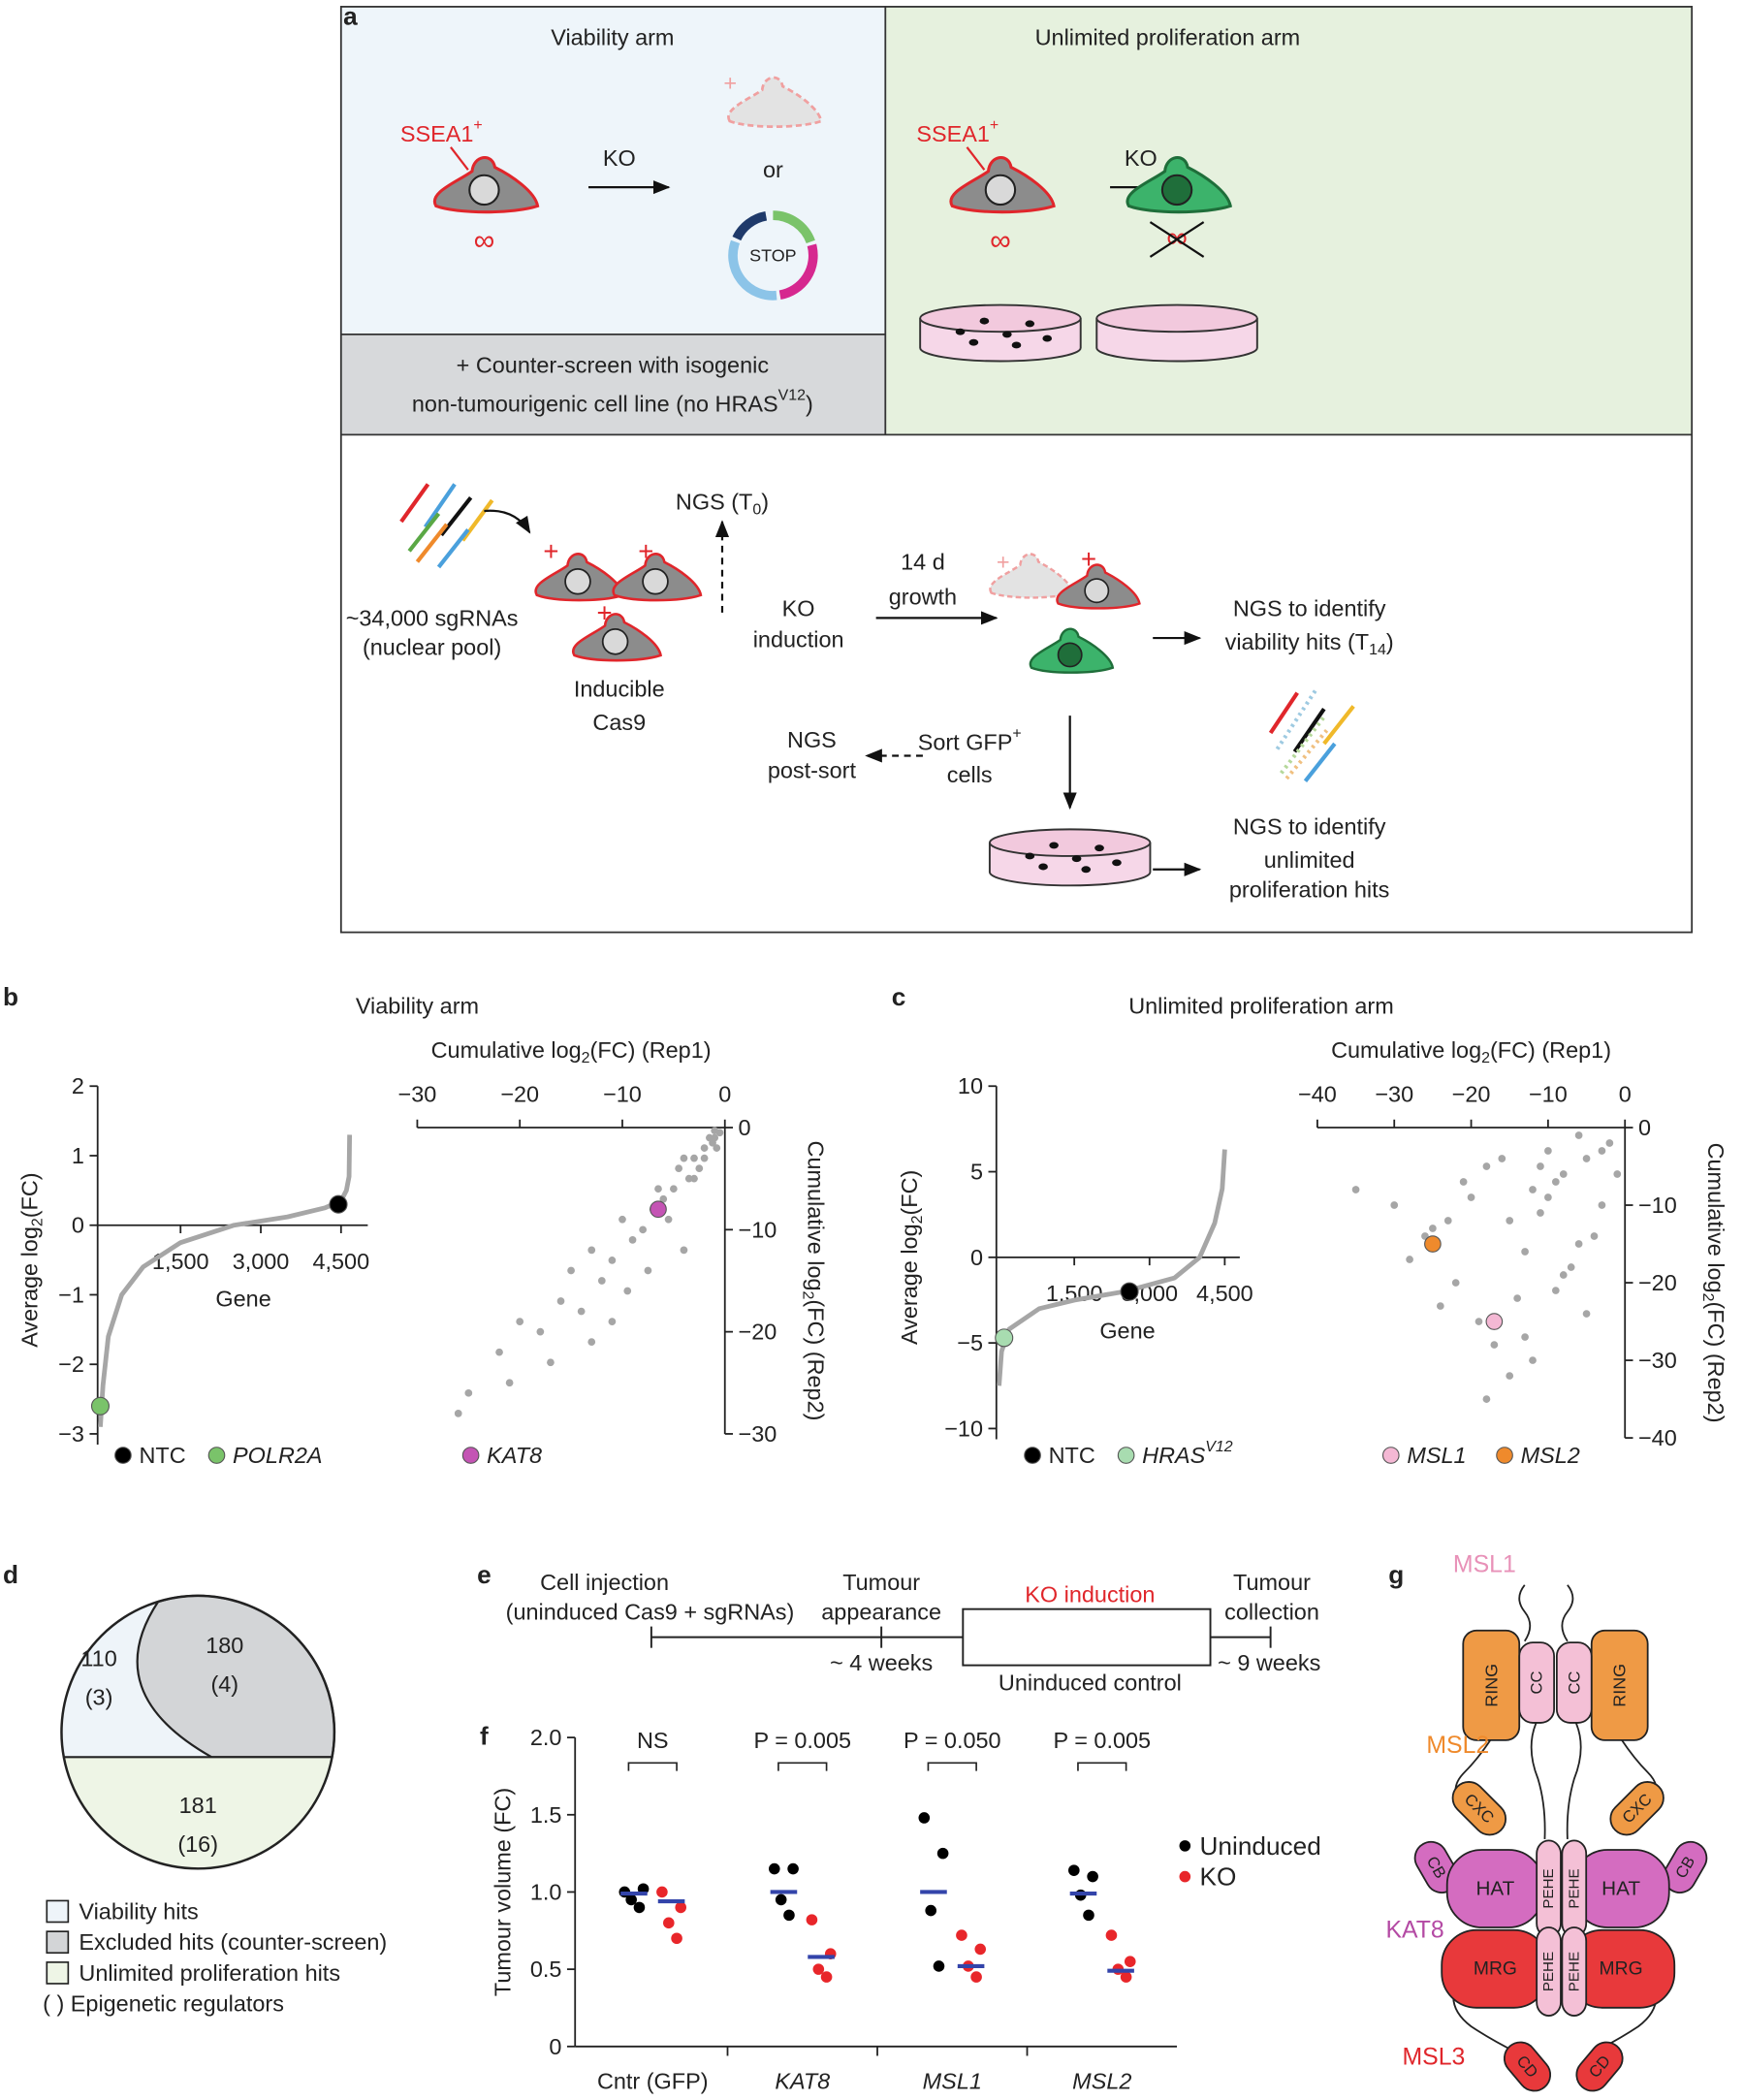 Image resolution: width=1744 pixels, height=2100 pixels. I want to click on y-tick-label: 1, so click(78, 1155).